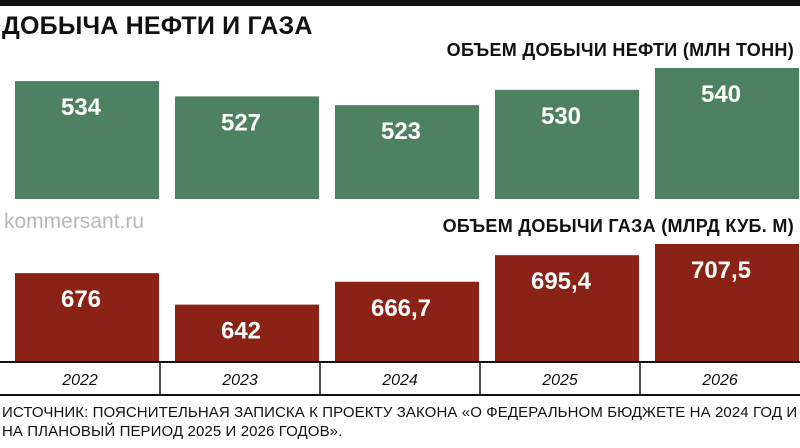 The image size is (800, 448). I want to click on oil-bar-2026, so click(727, 133).